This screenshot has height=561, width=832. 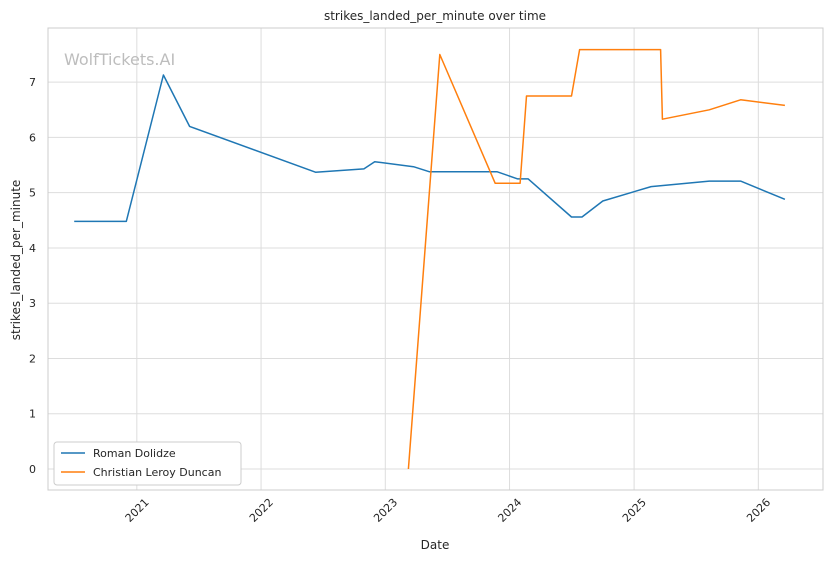 What do you see at coordinates (32, 303) in the screenshot?
I see `y-tick-label: 3` at bounding box center [32, 303].